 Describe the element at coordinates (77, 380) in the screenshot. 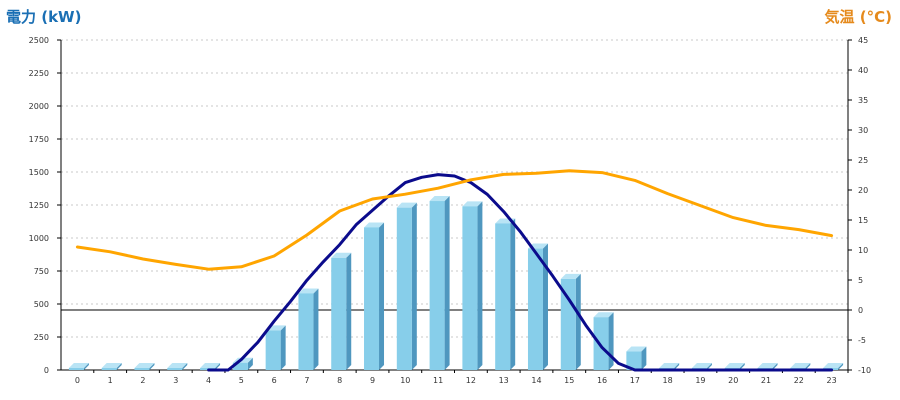

I see `x-tick-label: 0` at that location.